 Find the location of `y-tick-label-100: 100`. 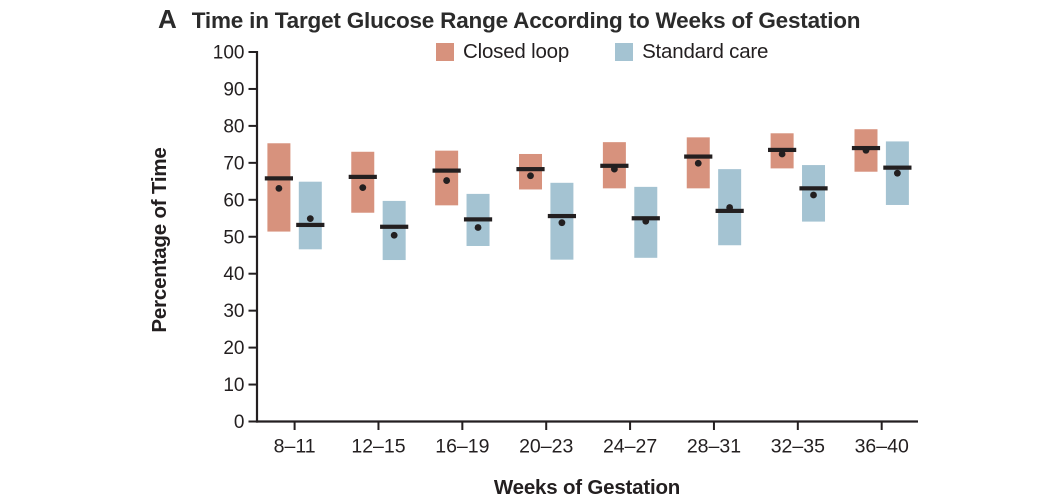

y-tick-label-100: 100 is located at coordinates (229, 53).